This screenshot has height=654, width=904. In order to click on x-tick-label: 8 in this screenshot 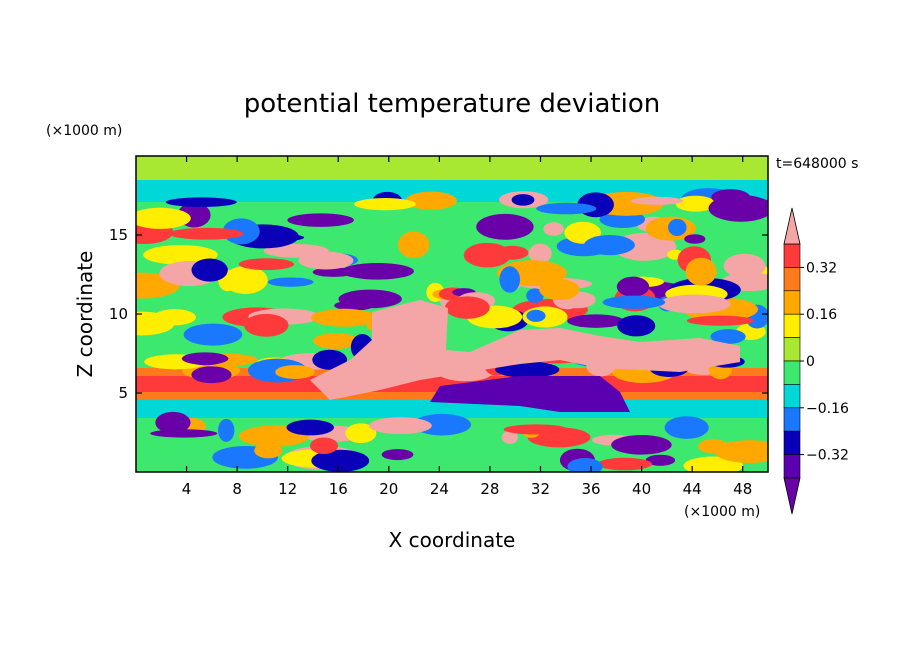, I will do `click(237, 489)`.